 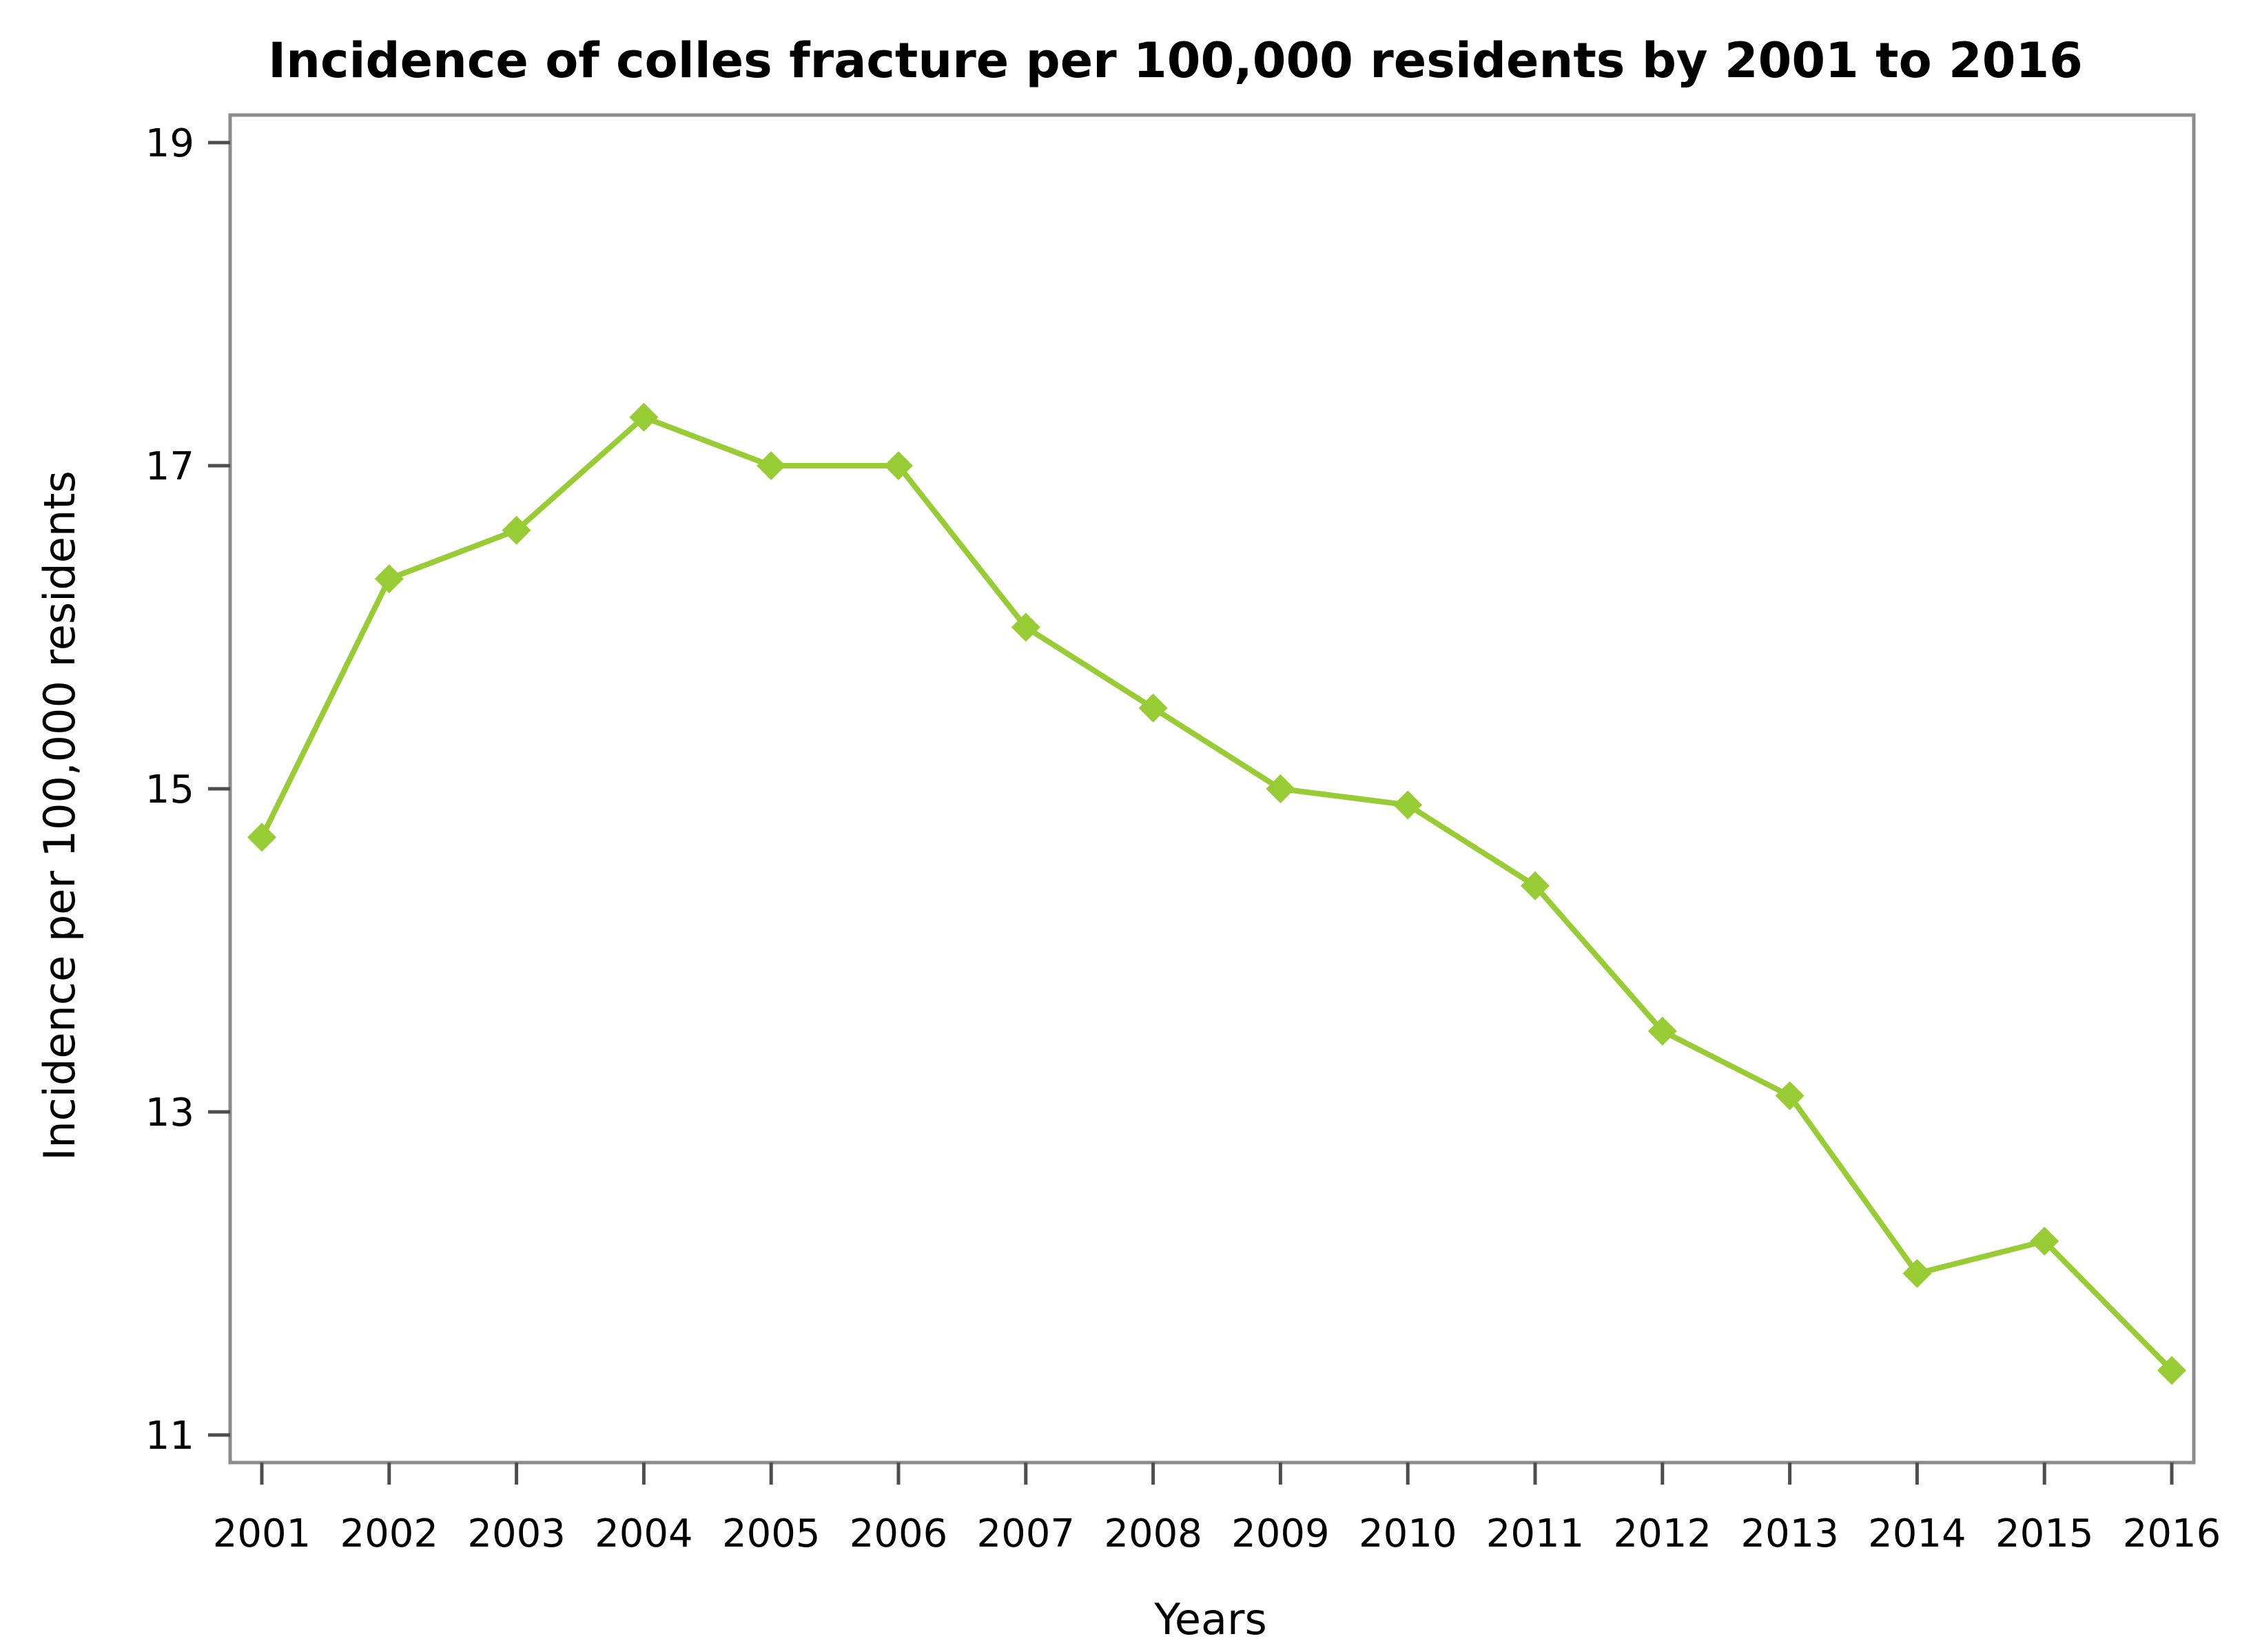 I want to click on x-tick-label: 2015, so click(x=2044, y=1533).